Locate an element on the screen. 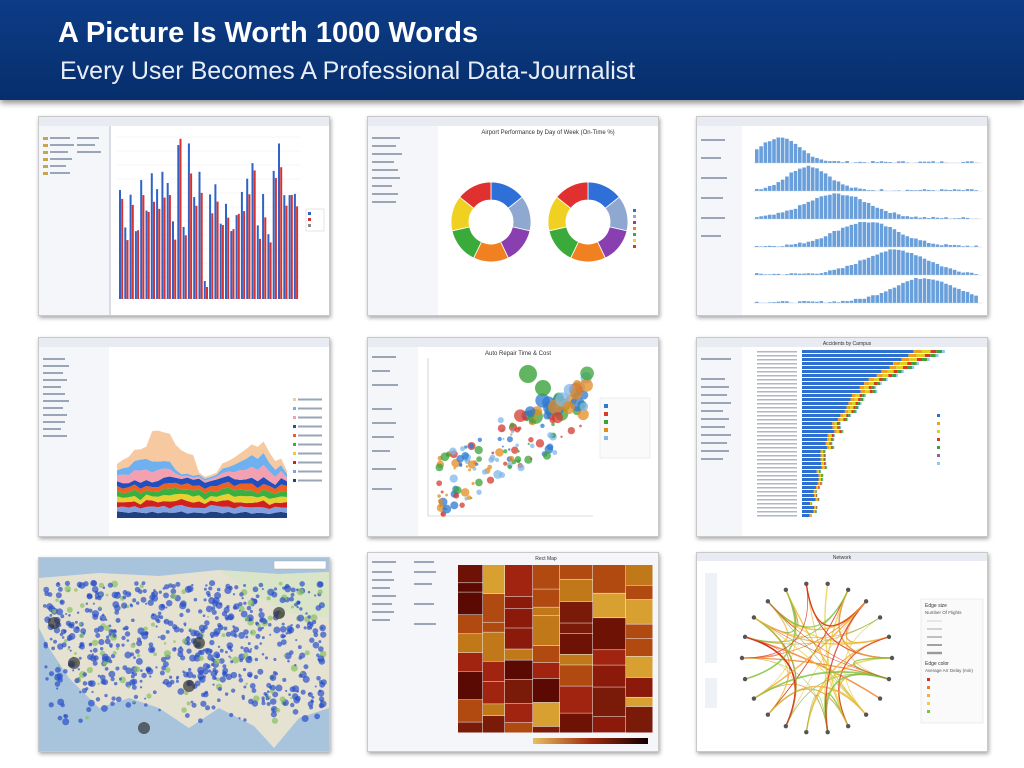 This screenshot has width=1024, height=768. network-legend-sub: Number Of Flights is located at coordinates (943, 612).